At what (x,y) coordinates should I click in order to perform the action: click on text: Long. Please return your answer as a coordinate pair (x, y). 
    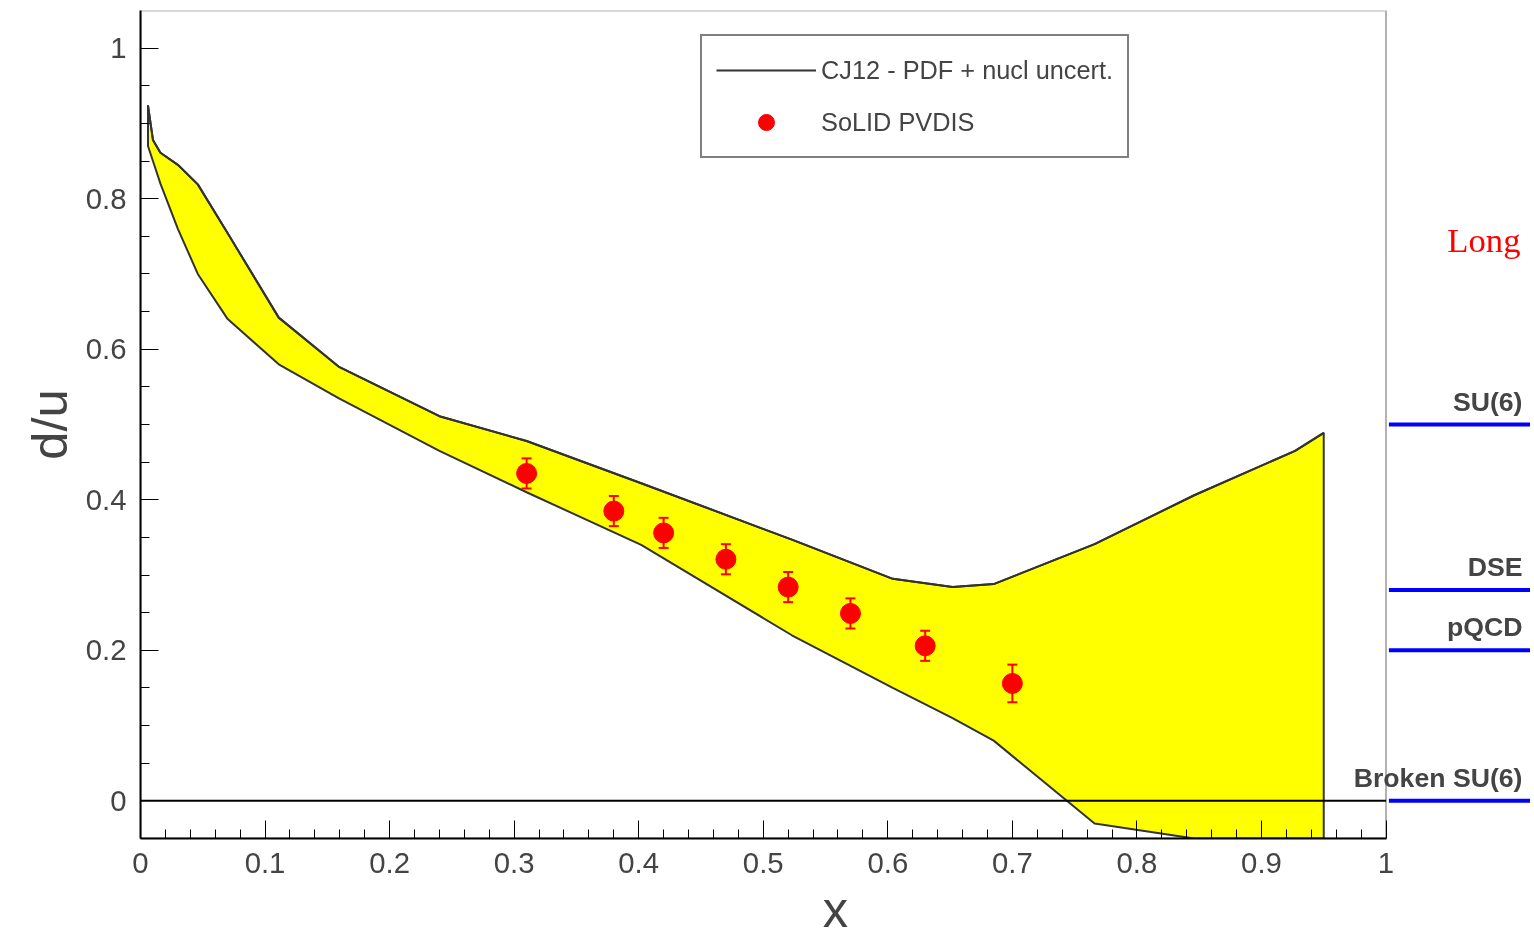
    Looking at the image, I should click on (1484, 239).